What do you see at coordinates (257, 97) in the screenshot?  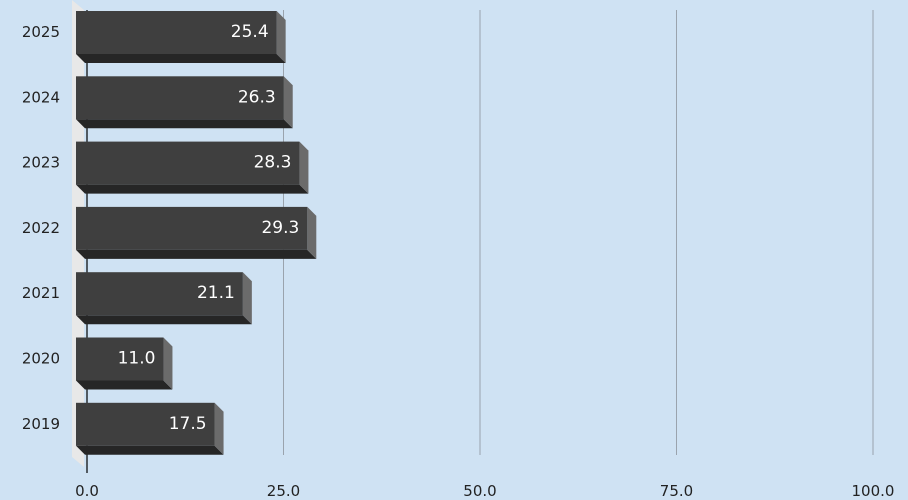 I see `data-label: 26.3` at bounding box center [257, 97].